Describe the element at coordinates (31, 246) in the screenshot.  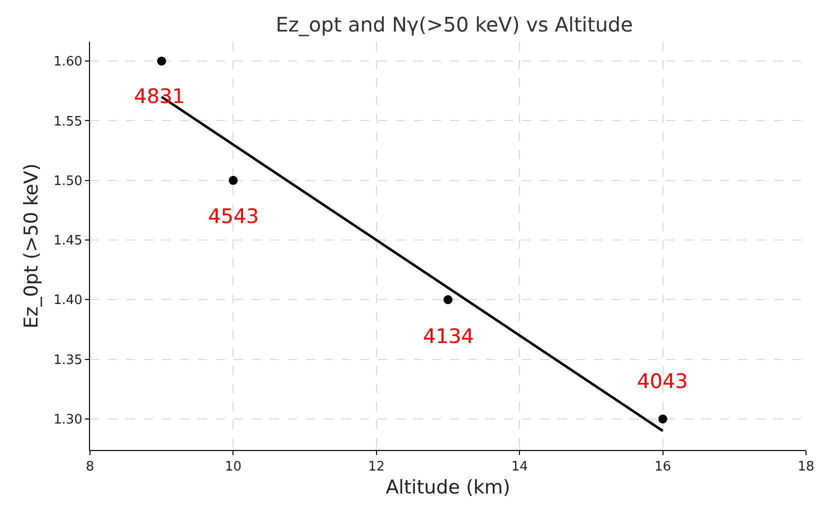
I see `y-axis-title: Ez_0pt (>50 keV)` at that location.